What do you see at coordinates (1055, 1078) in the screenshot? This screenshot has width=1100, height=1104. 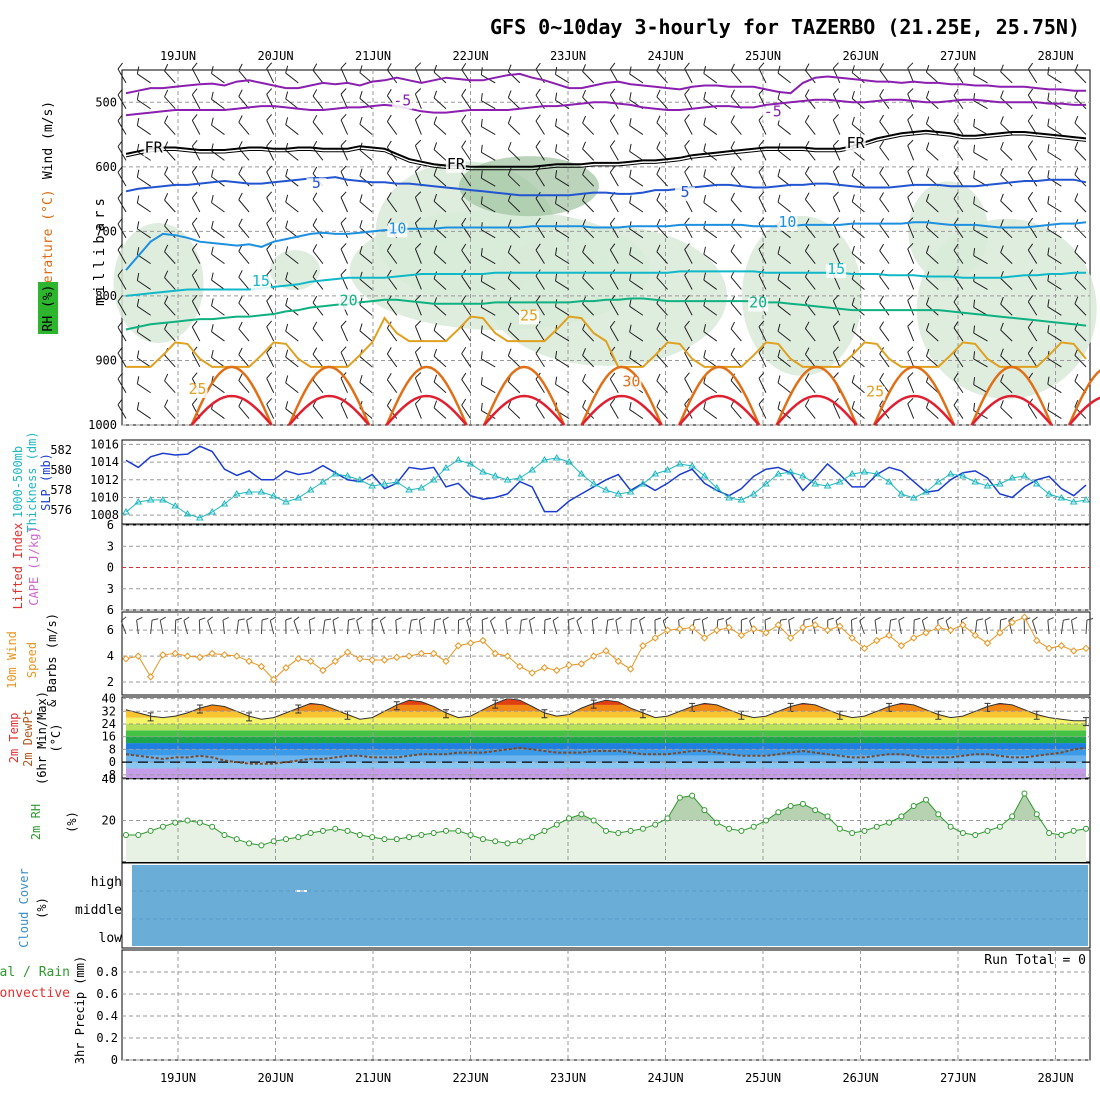 I see `bottom-day-label: 28JUN` at bounding box center [1055, 1078].